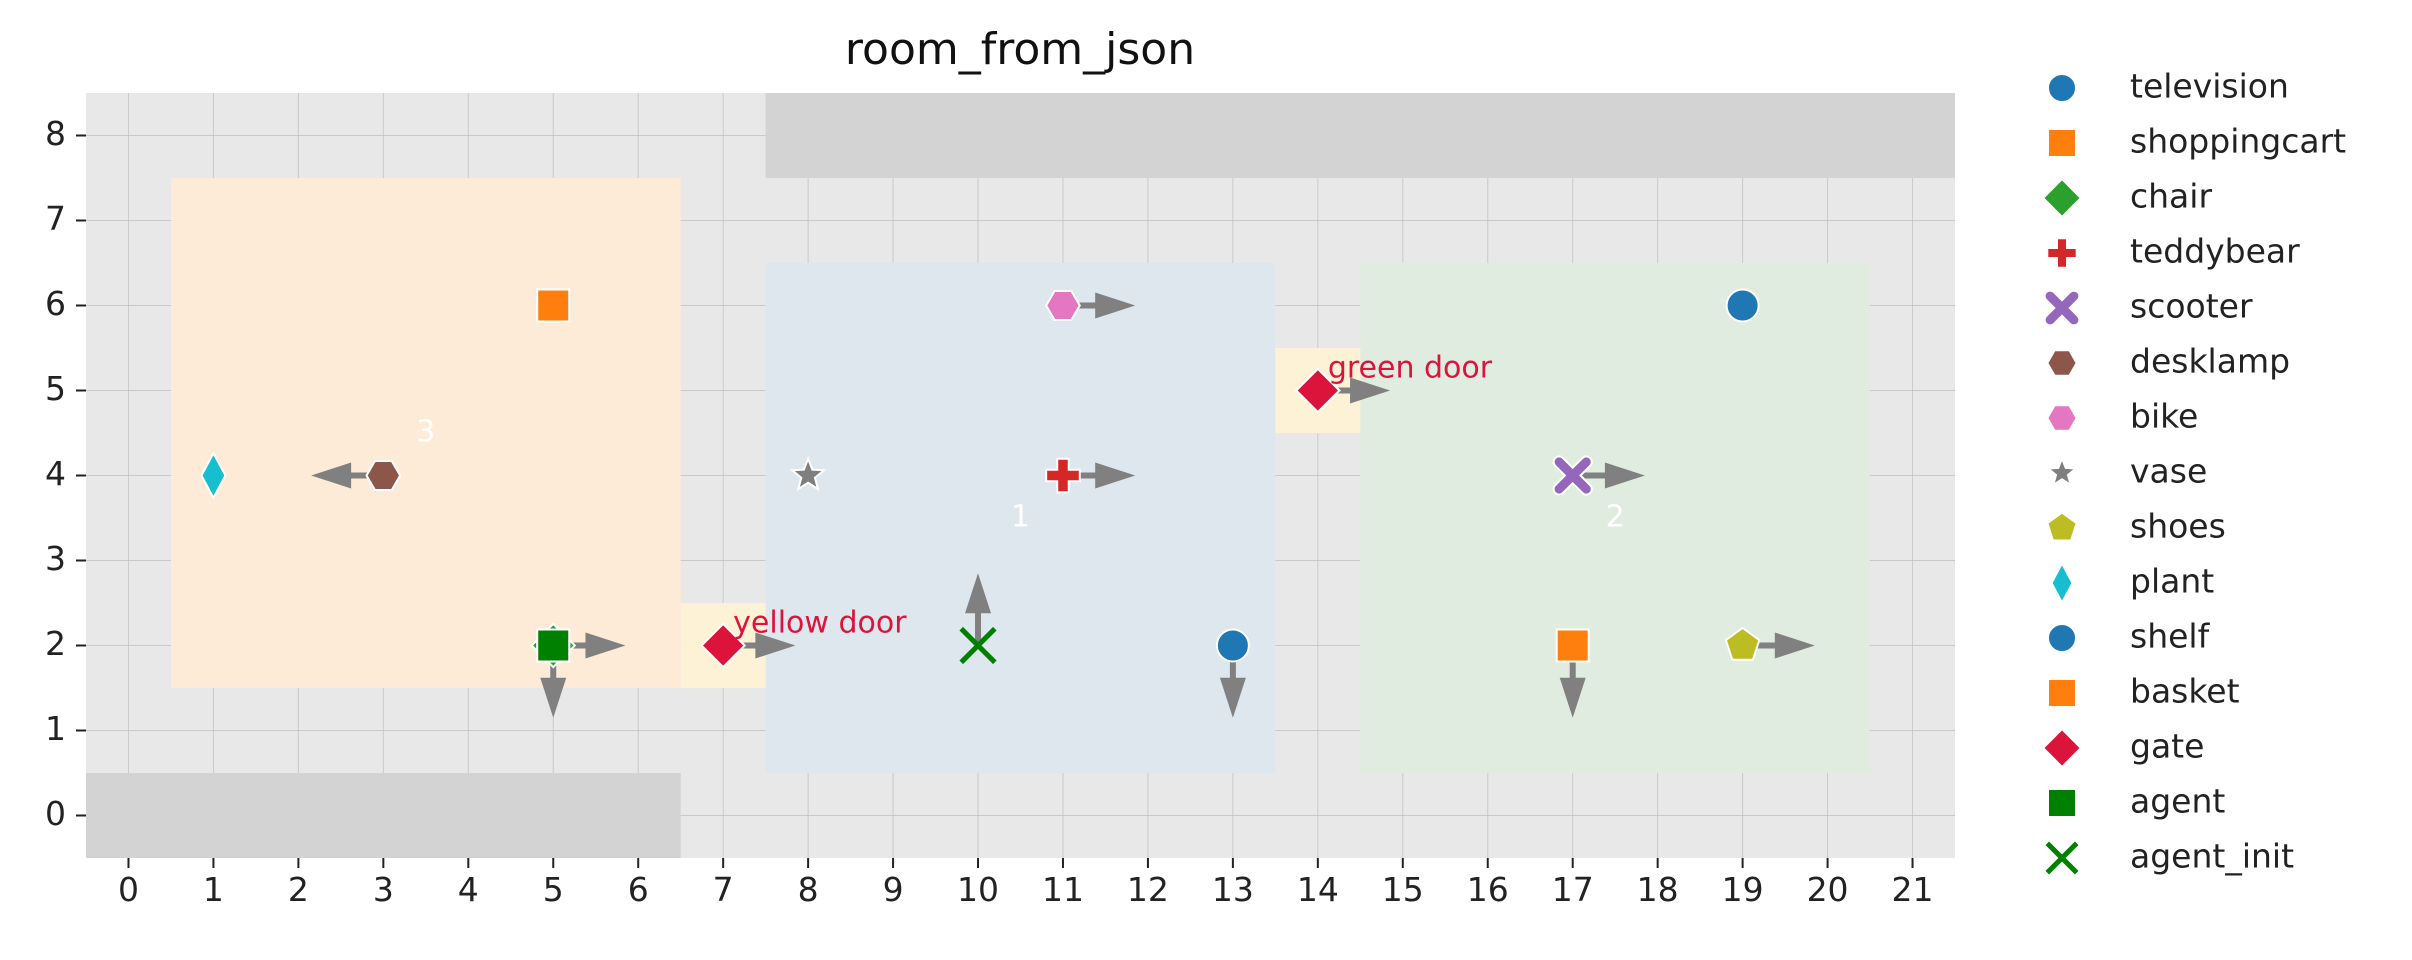 This screenshot has width=2412, height=960. I want to click on legend-item-bike: bike, so click(2122, 416).